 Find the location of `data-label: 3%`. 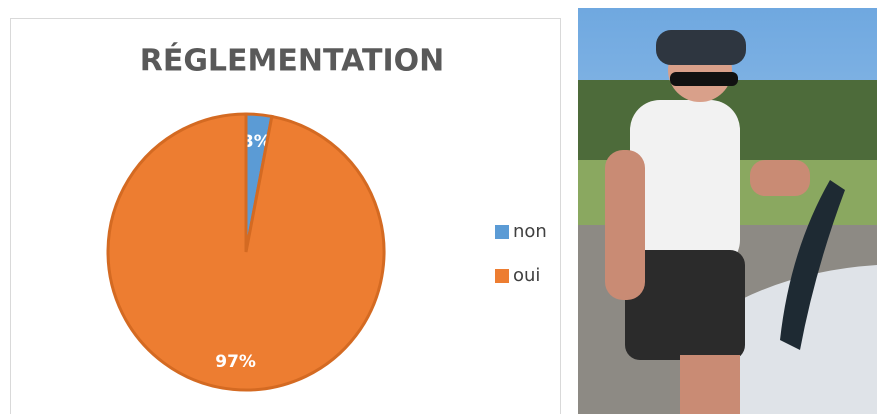

data-label: 3% is located at coordinates (256, 142).